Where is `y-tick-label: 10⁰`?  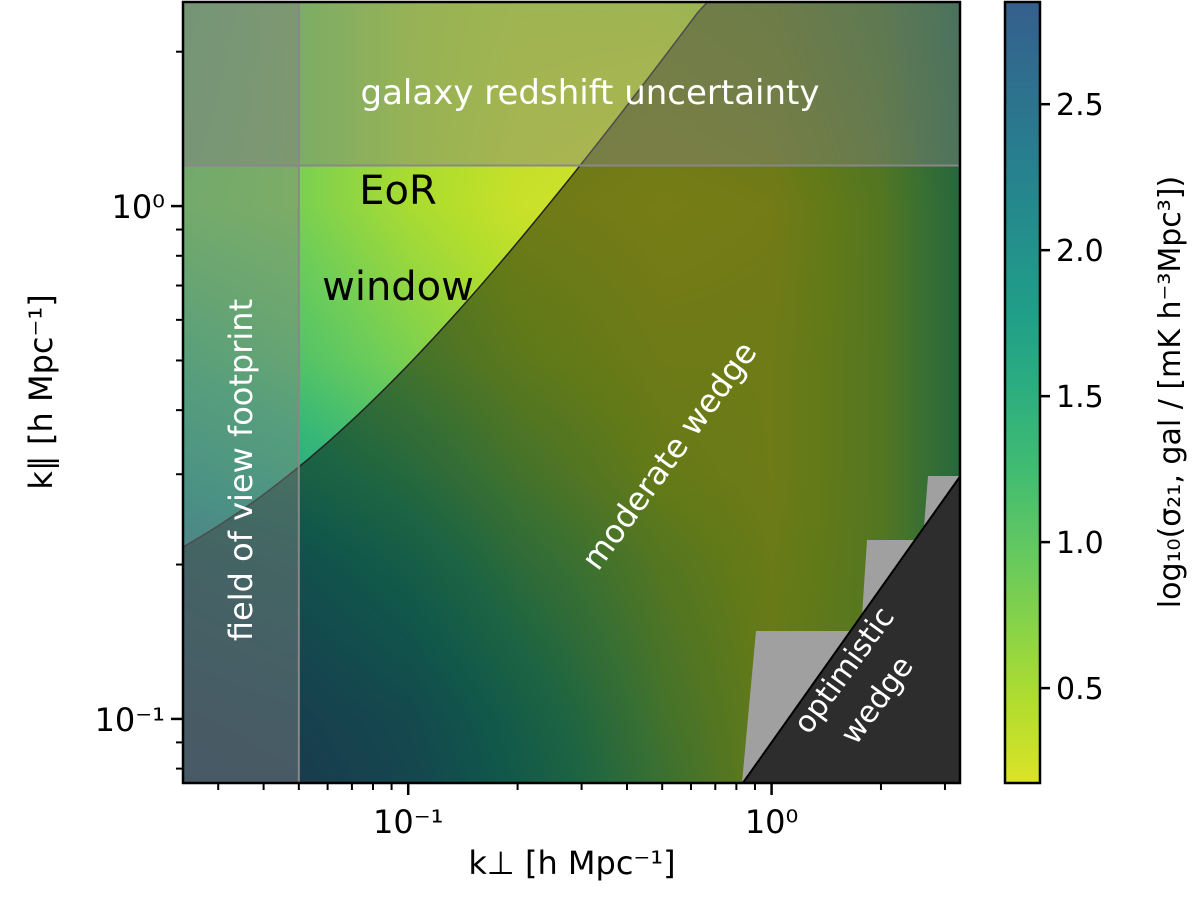
y-tick-label: 10⁰ is located at coordinates (138, 207).